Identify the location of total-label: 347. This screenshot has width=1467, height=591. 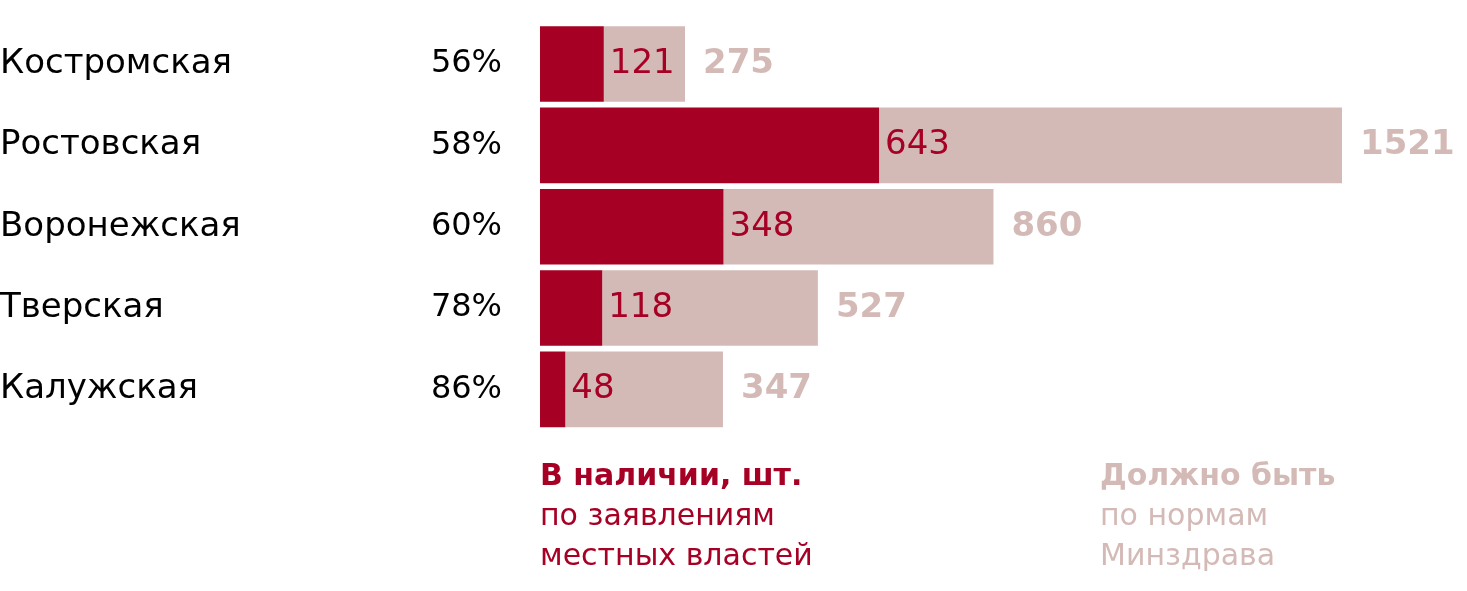
(776, 386).